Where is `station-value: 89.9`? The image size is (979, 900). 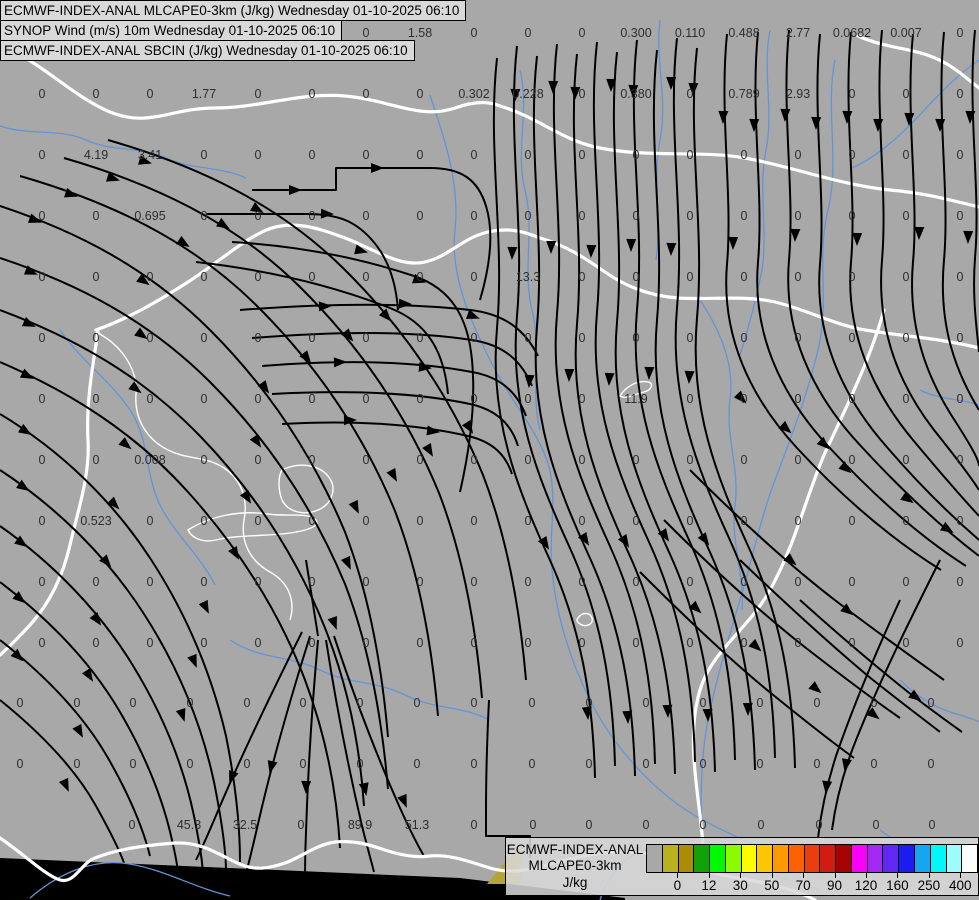
station-value: 89.9 is located at coordinates (360, 825).